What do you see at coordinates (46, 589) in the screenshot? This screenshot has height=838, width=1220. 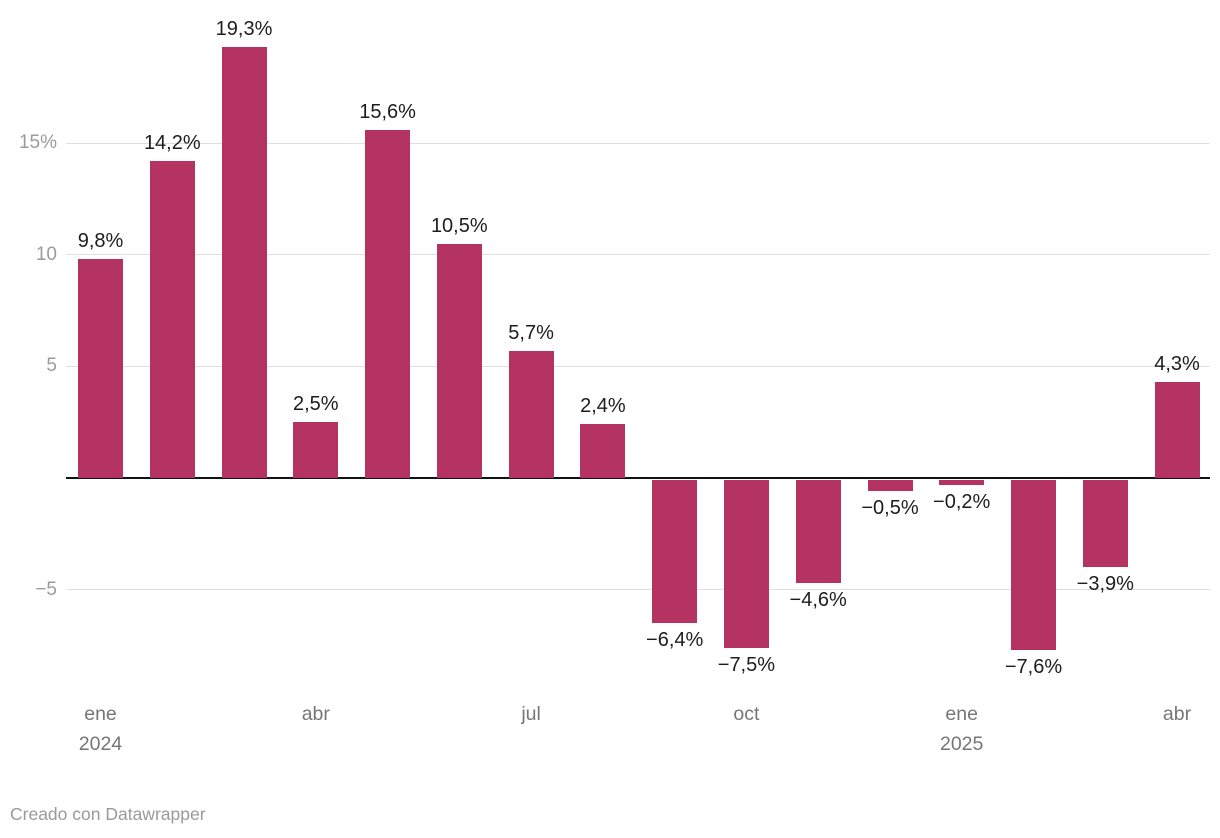 I see `y-axis-tick-label: −5` at bounding box center [46, 589].